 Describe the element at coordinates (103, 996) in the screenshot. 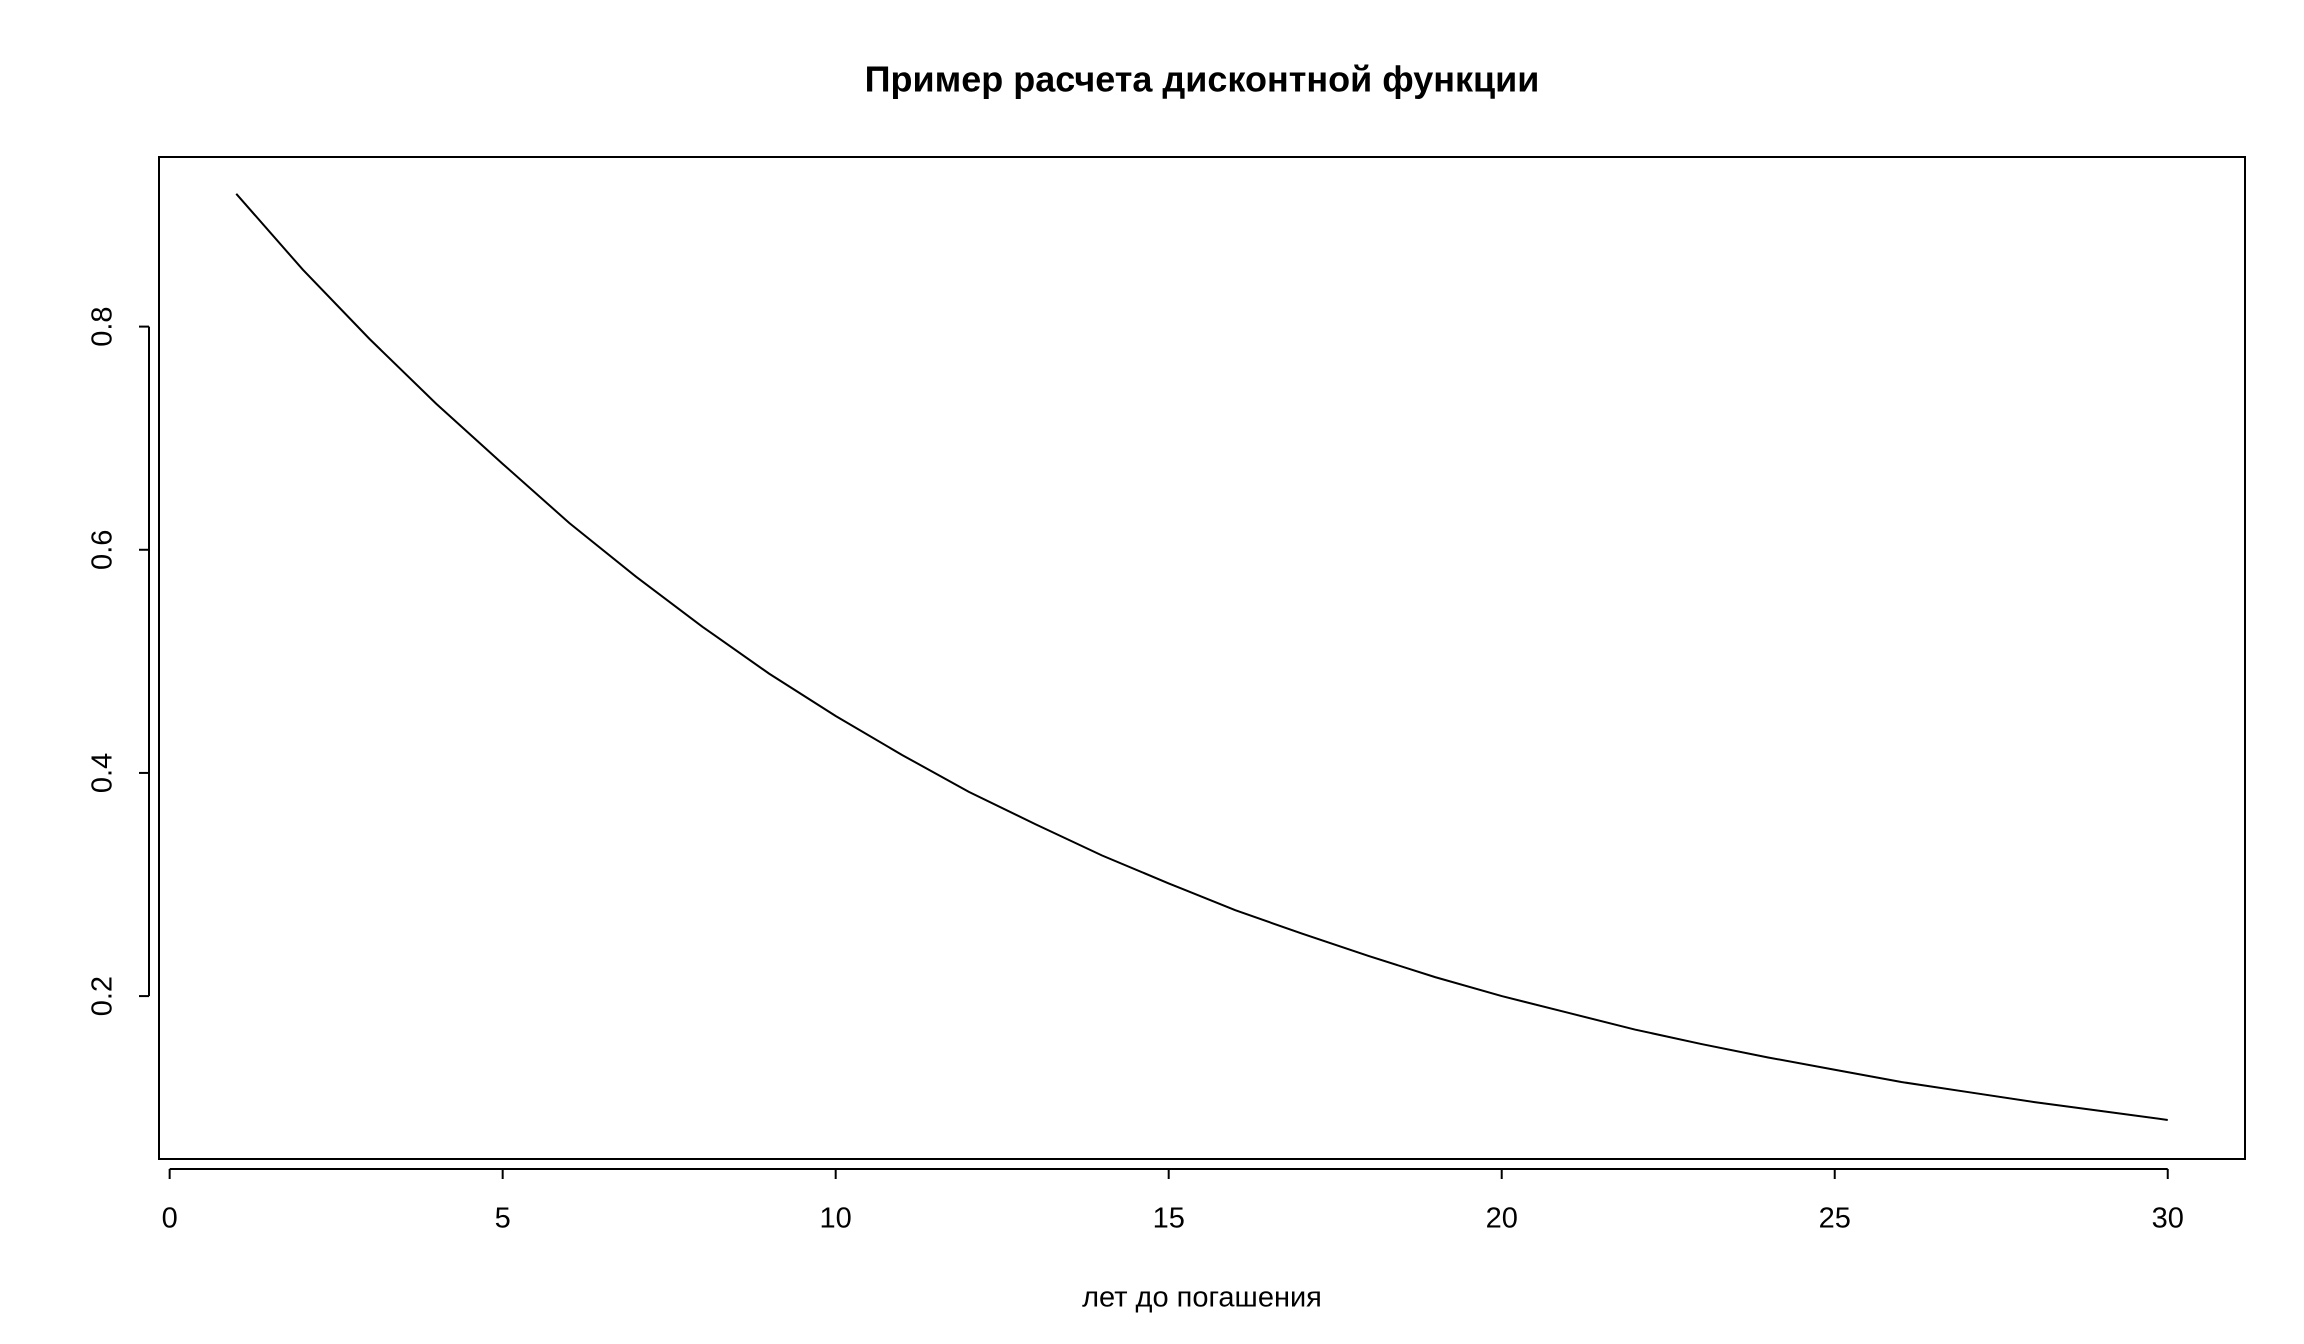

I see `y-tick-label: 0.2` at that location.